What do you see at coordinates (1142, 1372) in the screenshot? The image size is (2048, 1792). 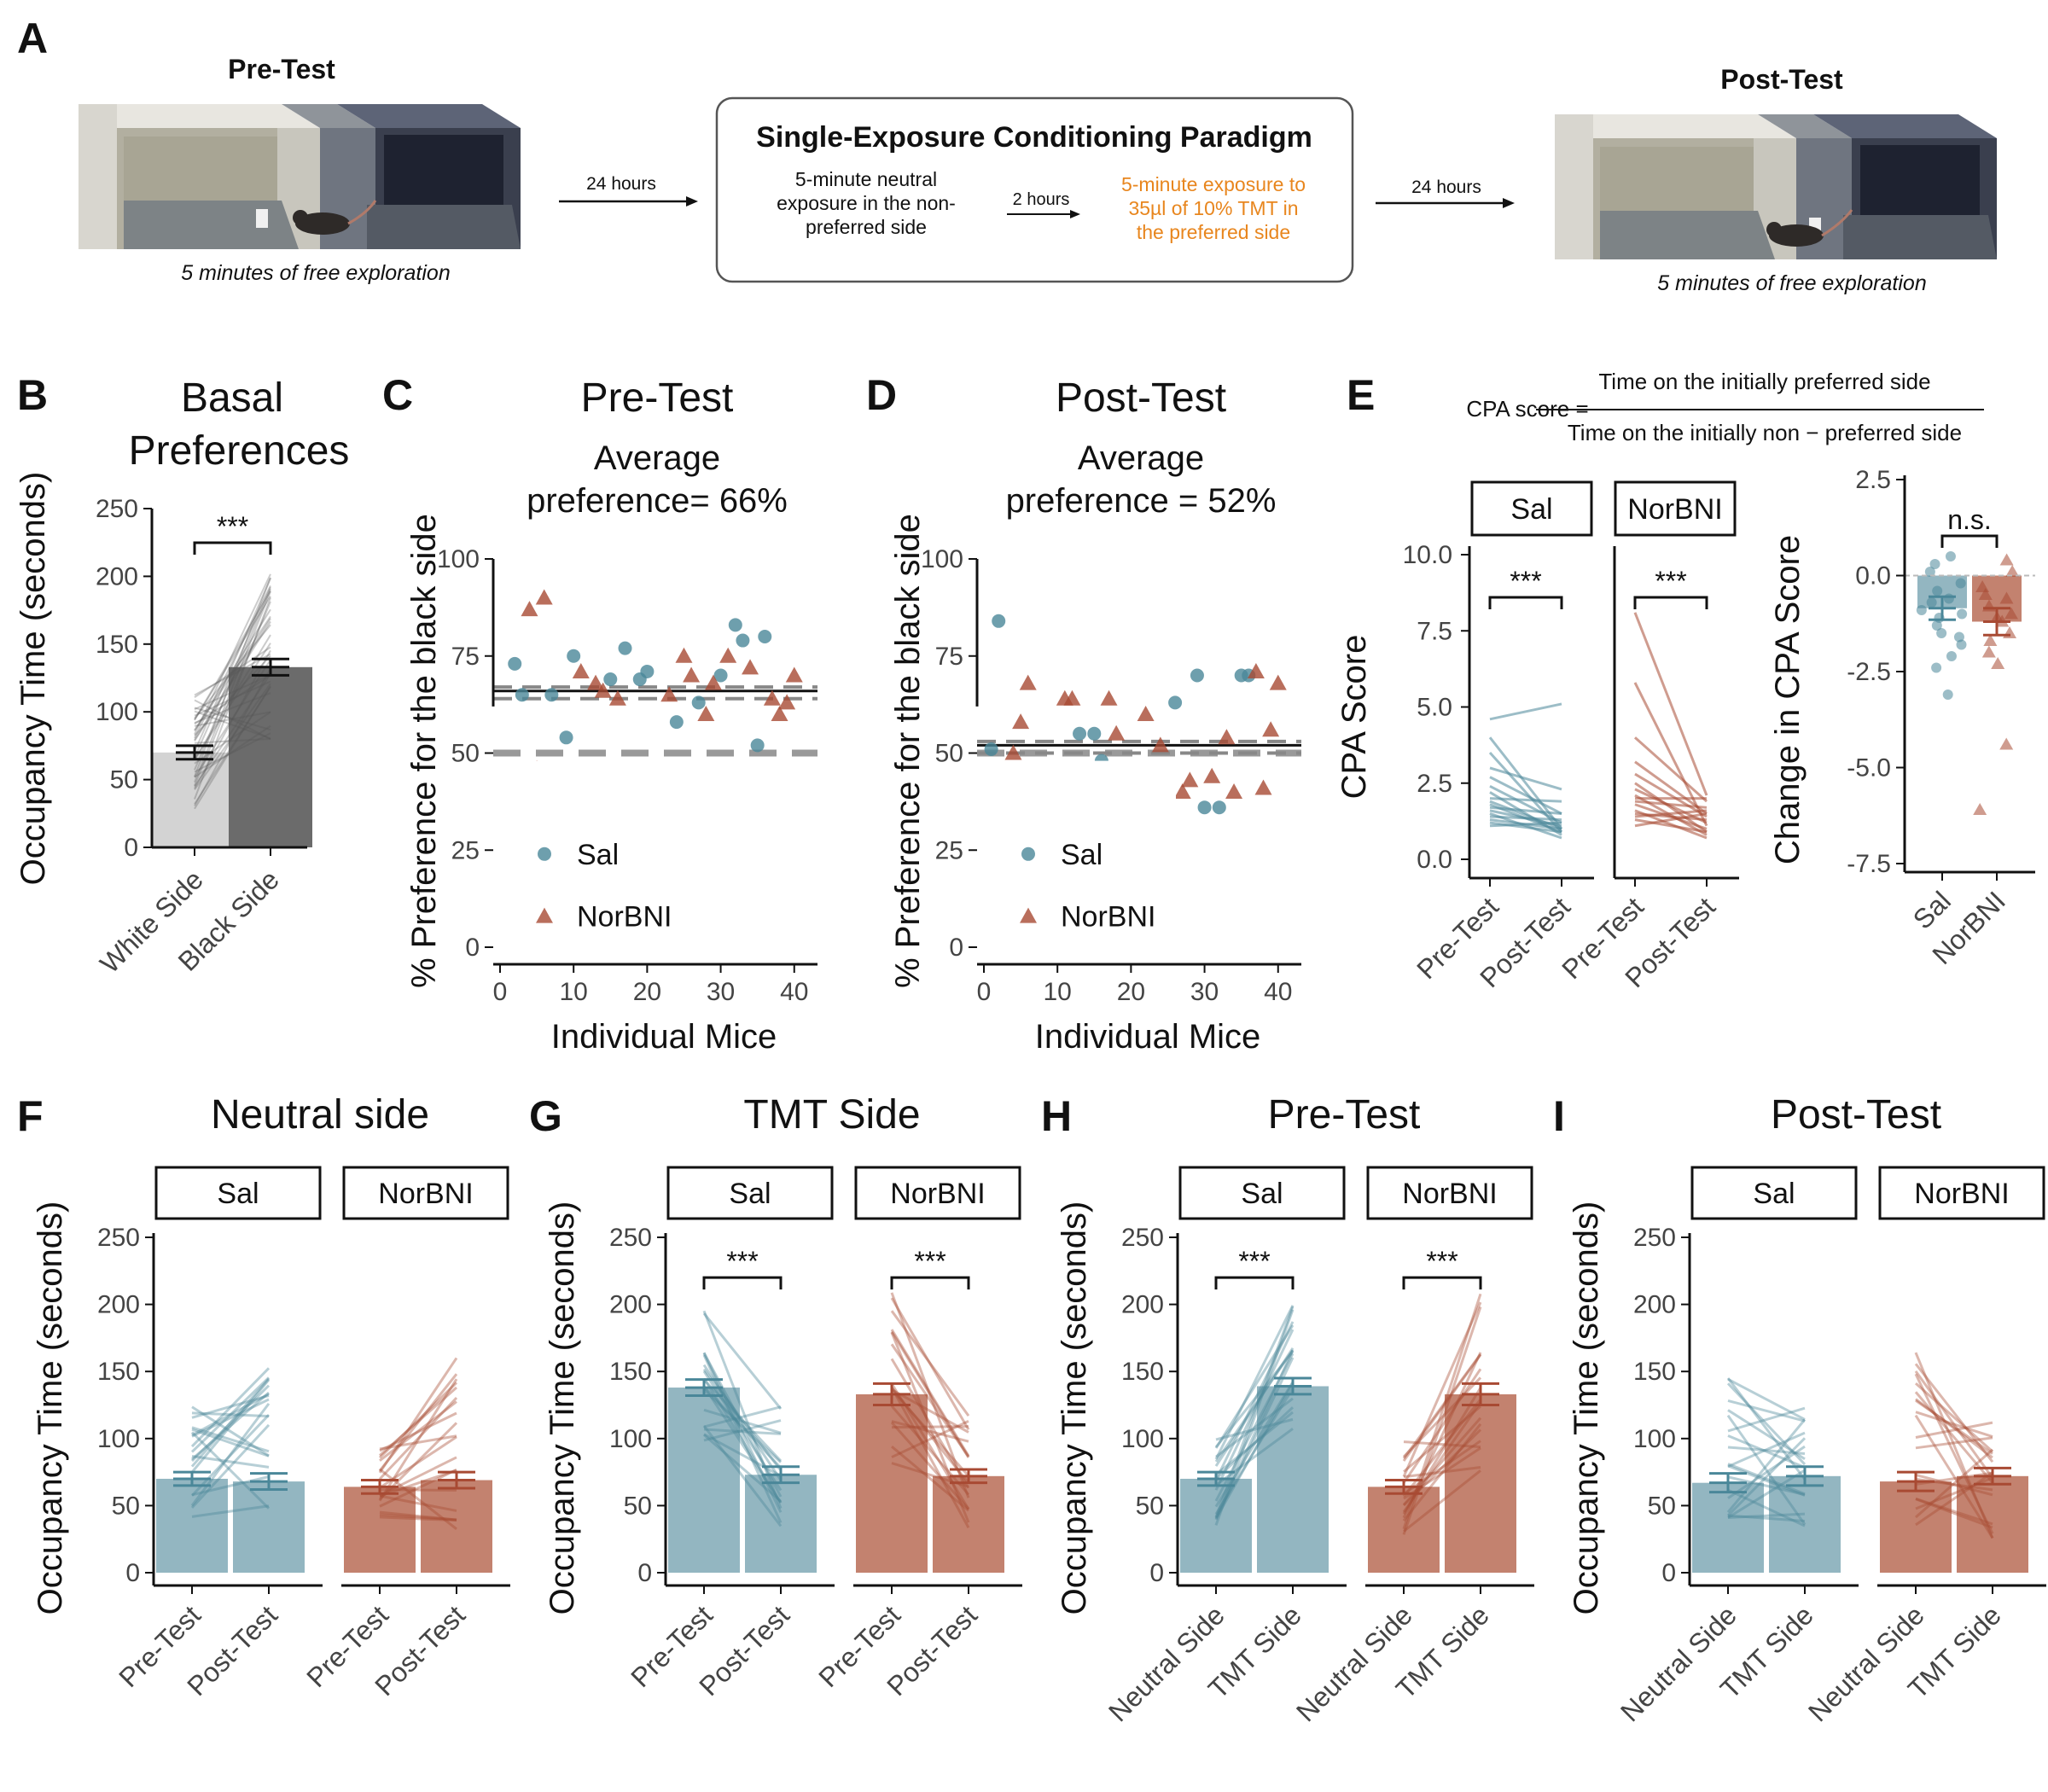 I see `panel-h-y-tick-label: 150` at bounding box center [1142, 1372].